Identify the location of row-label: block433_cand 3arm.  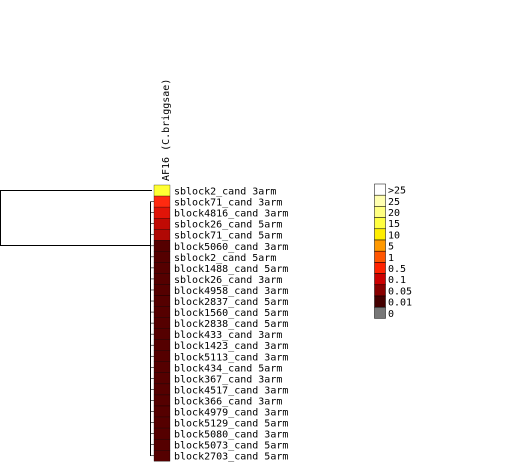
(228, 335).